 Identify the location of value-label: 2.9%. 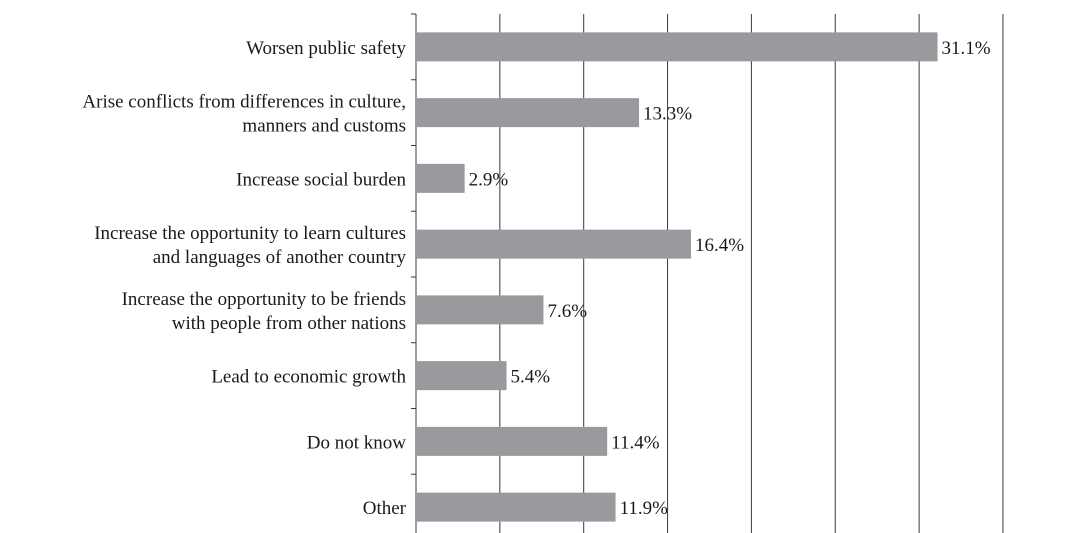
(489, 179).